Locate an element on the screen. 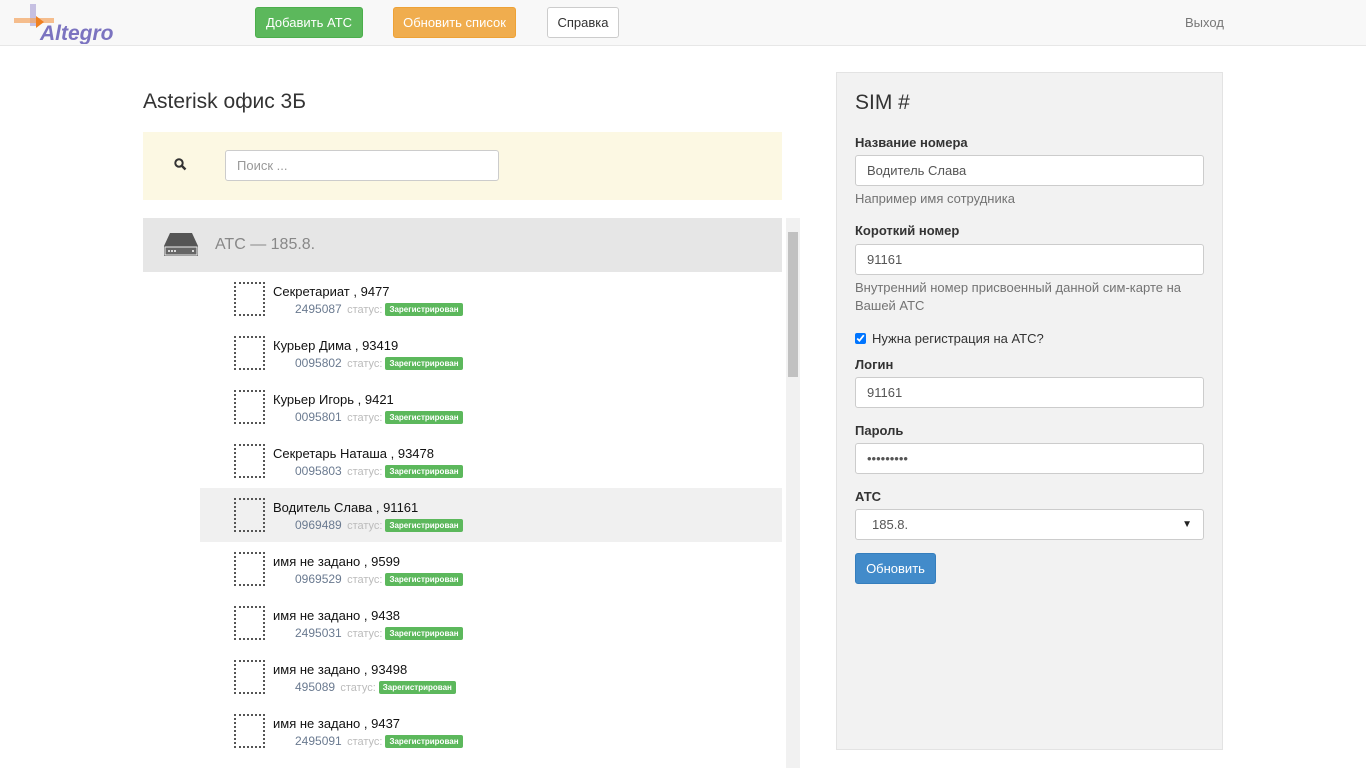  sim-details: 2495091 статус: Зарегистрирован is located at coordinates (373, 741).